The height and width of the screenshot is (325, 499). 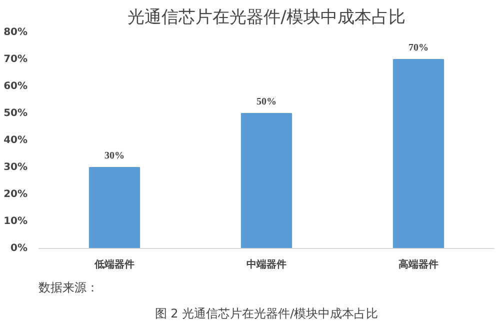 I want to click on y-tick-label: 70%, so click(x=16, y=59).